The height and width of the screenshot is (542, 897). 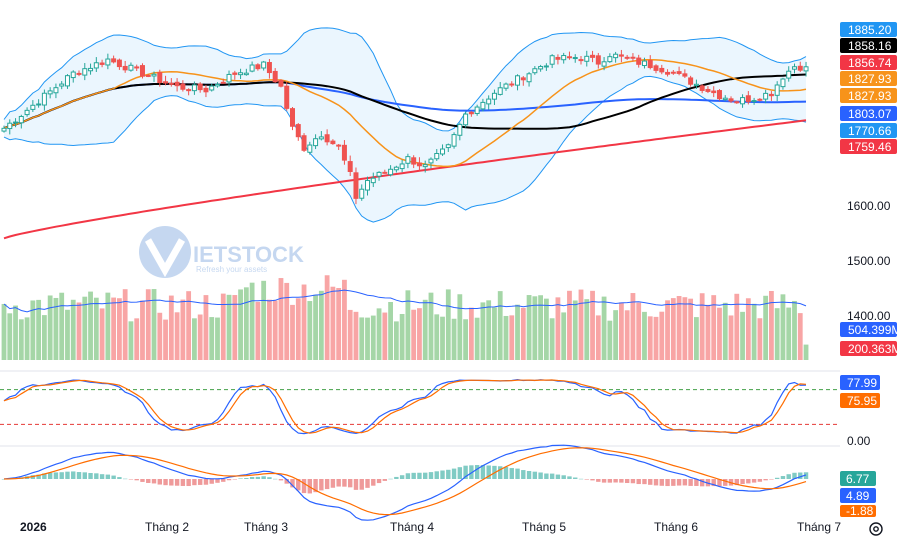 What do you see at coordinates (858, 495) in the screenshot?
I see `macd-tag-macd: 4.89` at bounding box center [858, 495].